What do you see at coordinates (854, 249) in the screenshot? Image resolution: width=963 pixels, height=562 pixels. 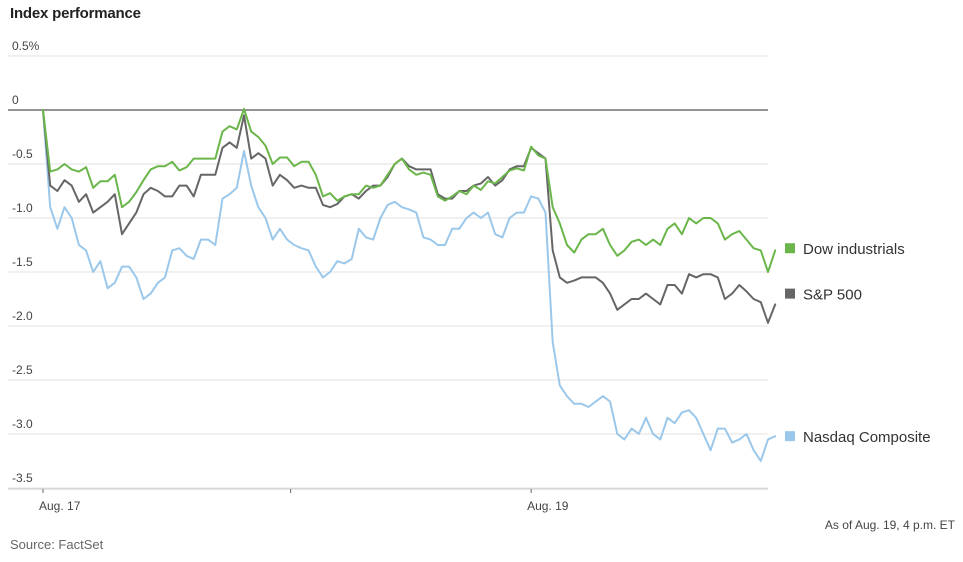 I see `legend-label-dow-industrials: Dow industrials` at bounding box center [854, 249].